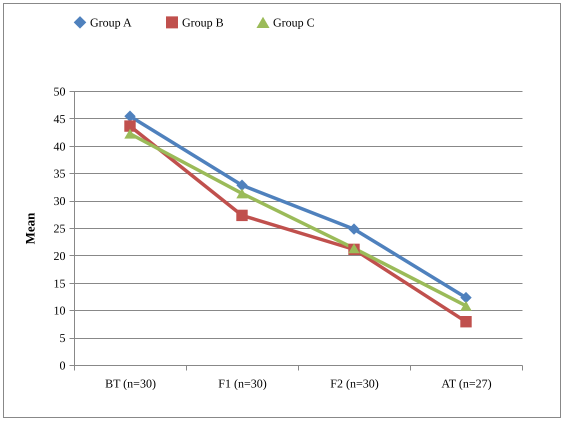 This screenshot has width=572, height=421. Describe the element at coordinates (60, 283) in the screenshot. I see `y-tick-label: 15` at that location.